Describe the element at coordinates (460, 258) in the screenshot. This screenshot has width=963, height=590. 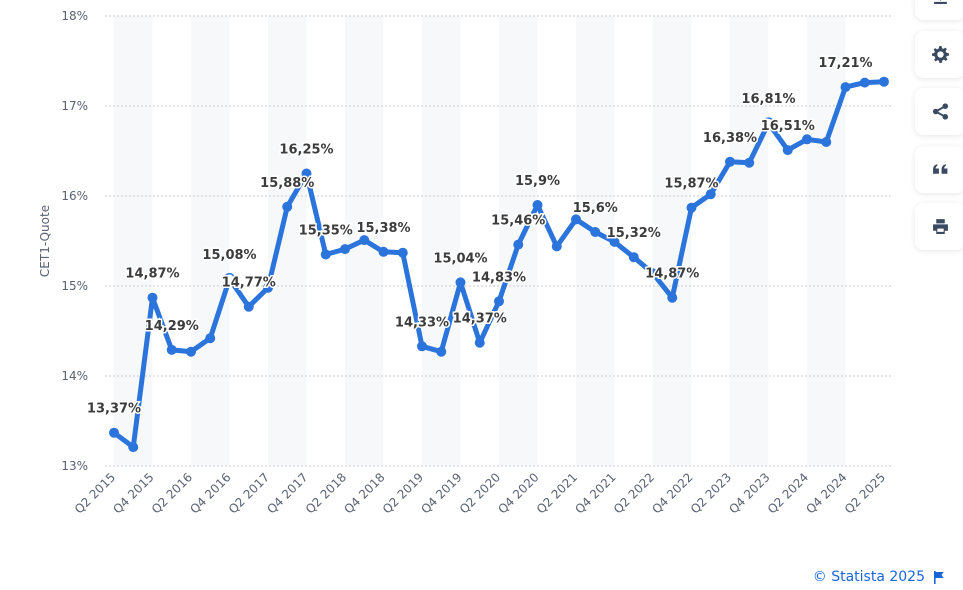
I see `data-label: 15,04%` at that location.